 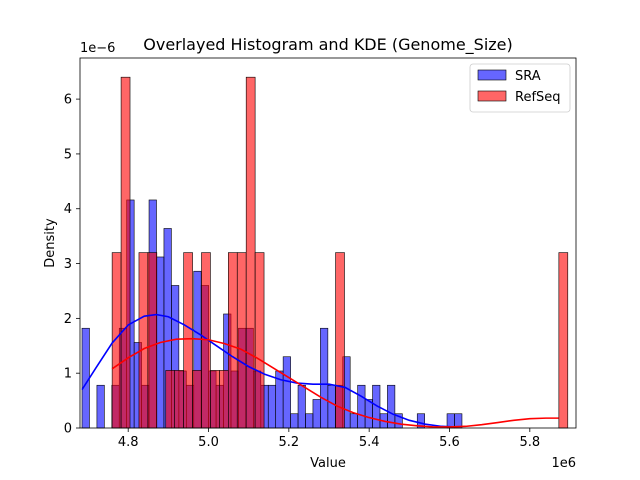 What do you see at coordinates (369, 442) in the screenshot?
I see `x-tick-label: 5.4` at bounding box center [369, 442].